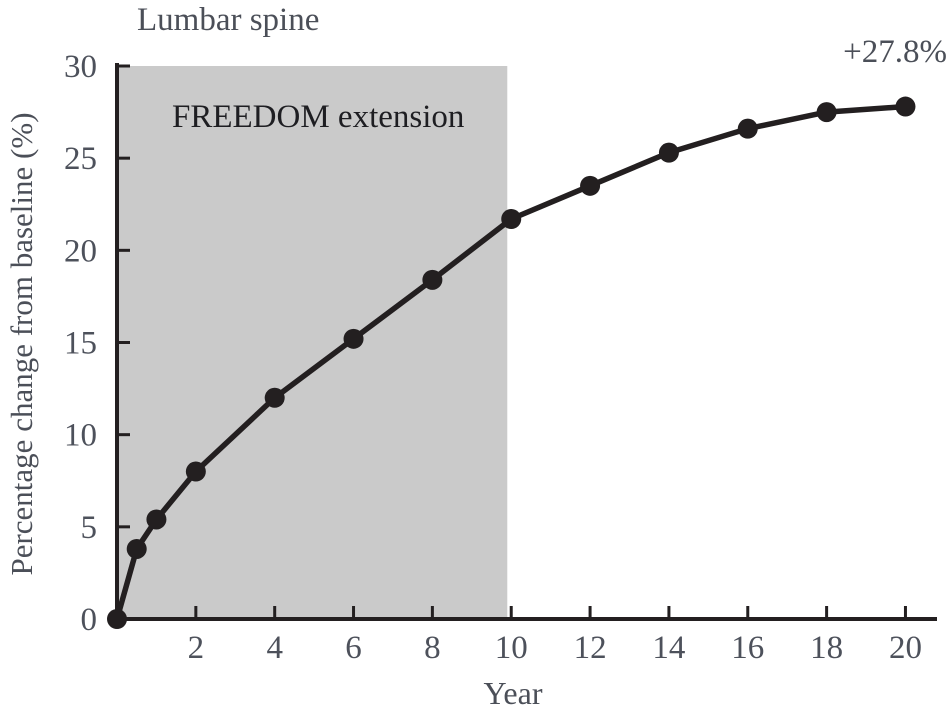  I want to click on x-tick-label-12: 12, so click(590, 648).